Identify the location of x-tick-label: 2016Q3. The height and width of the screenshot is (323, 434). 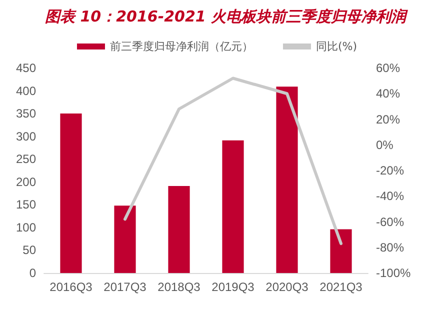
(71, 287).